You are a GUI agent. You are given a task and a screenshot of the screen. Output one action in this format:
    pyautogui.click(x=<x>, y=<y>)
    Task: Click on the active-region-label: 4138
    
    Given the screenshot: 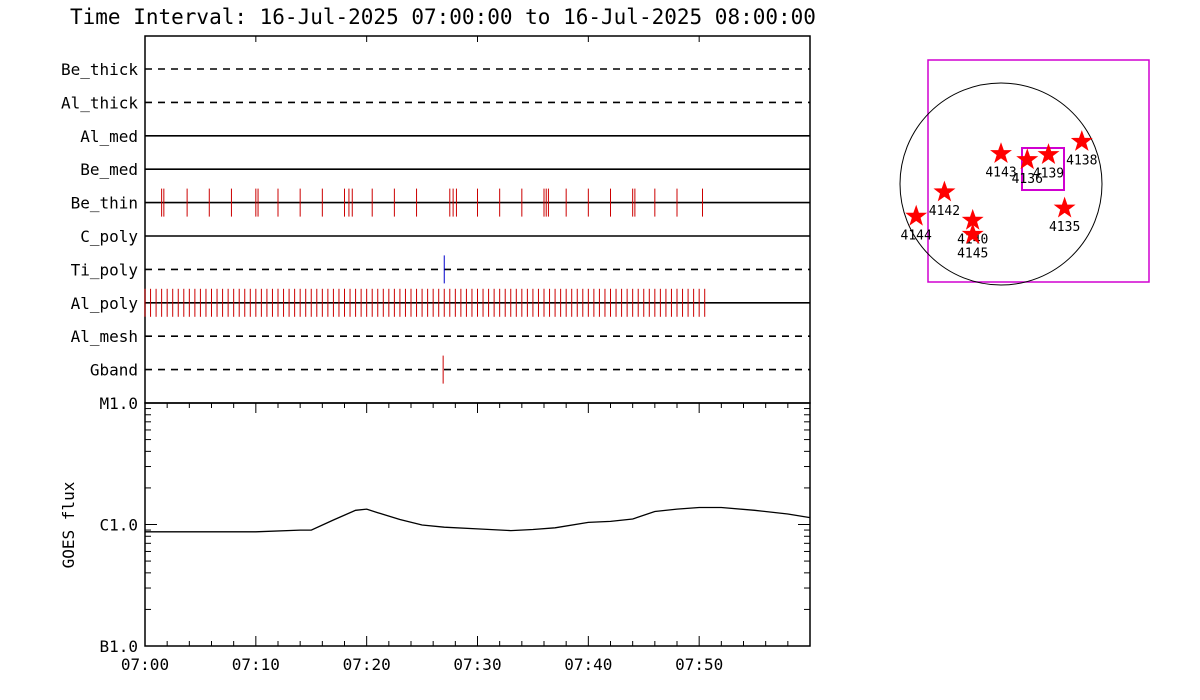 What is the action you would take?
    pyautogui.click(x=1081, y=161)
    